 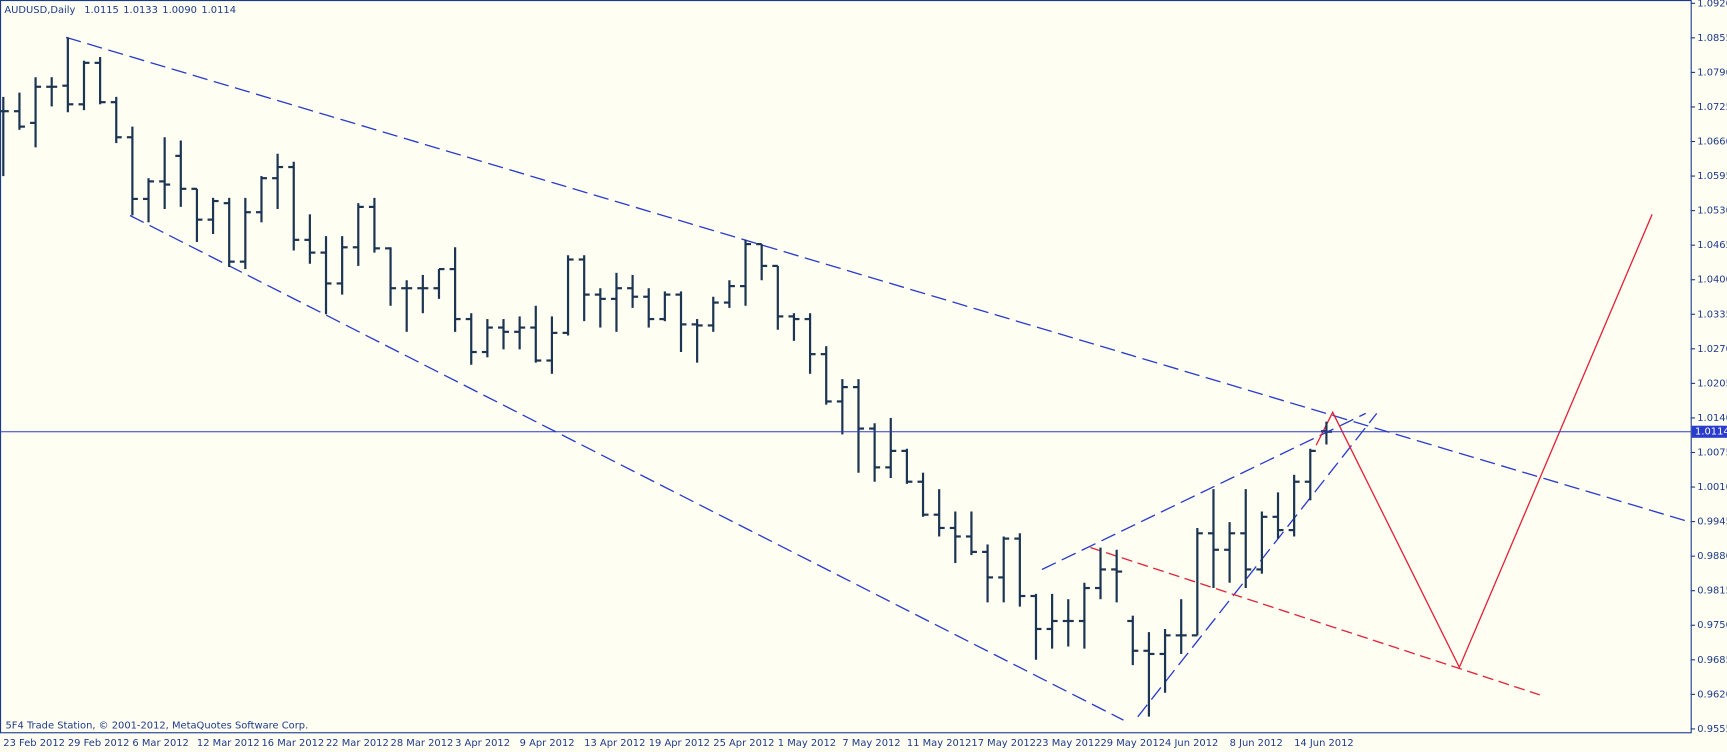 I want to click on y-tick-label: 1.0920, so click(x=1712, y=4).